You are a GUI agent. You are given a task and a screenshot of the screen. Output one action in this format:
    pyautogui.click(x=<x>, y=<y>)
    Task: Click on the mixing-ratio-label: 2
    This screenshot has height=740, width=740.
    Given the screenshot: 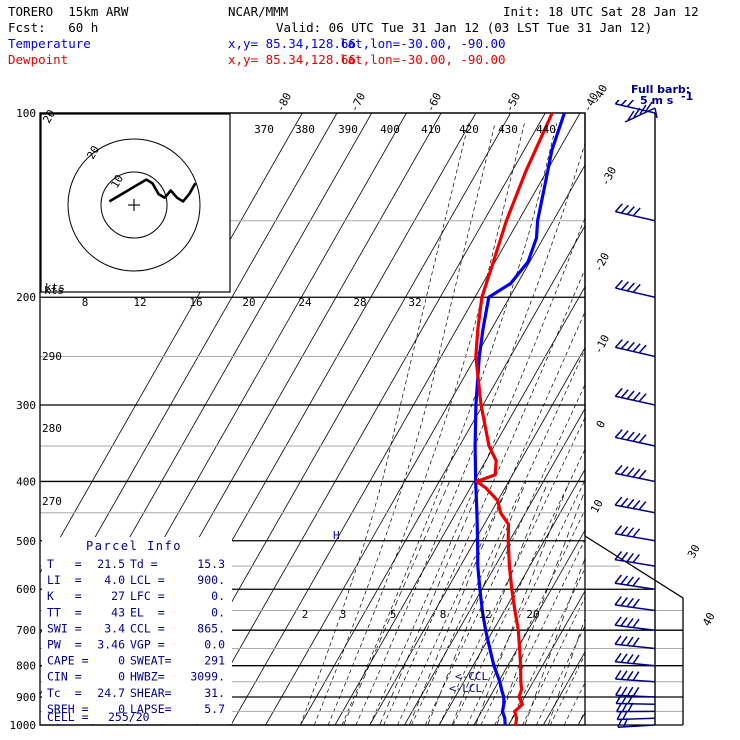 What is the action you would take?
    pyautogui.click(x=305, y=614)
    